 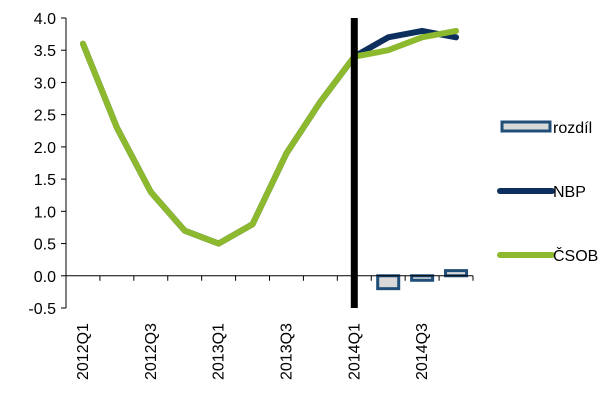 I want to click on y-tick-label: 1.5, so click(x=45, y=180).